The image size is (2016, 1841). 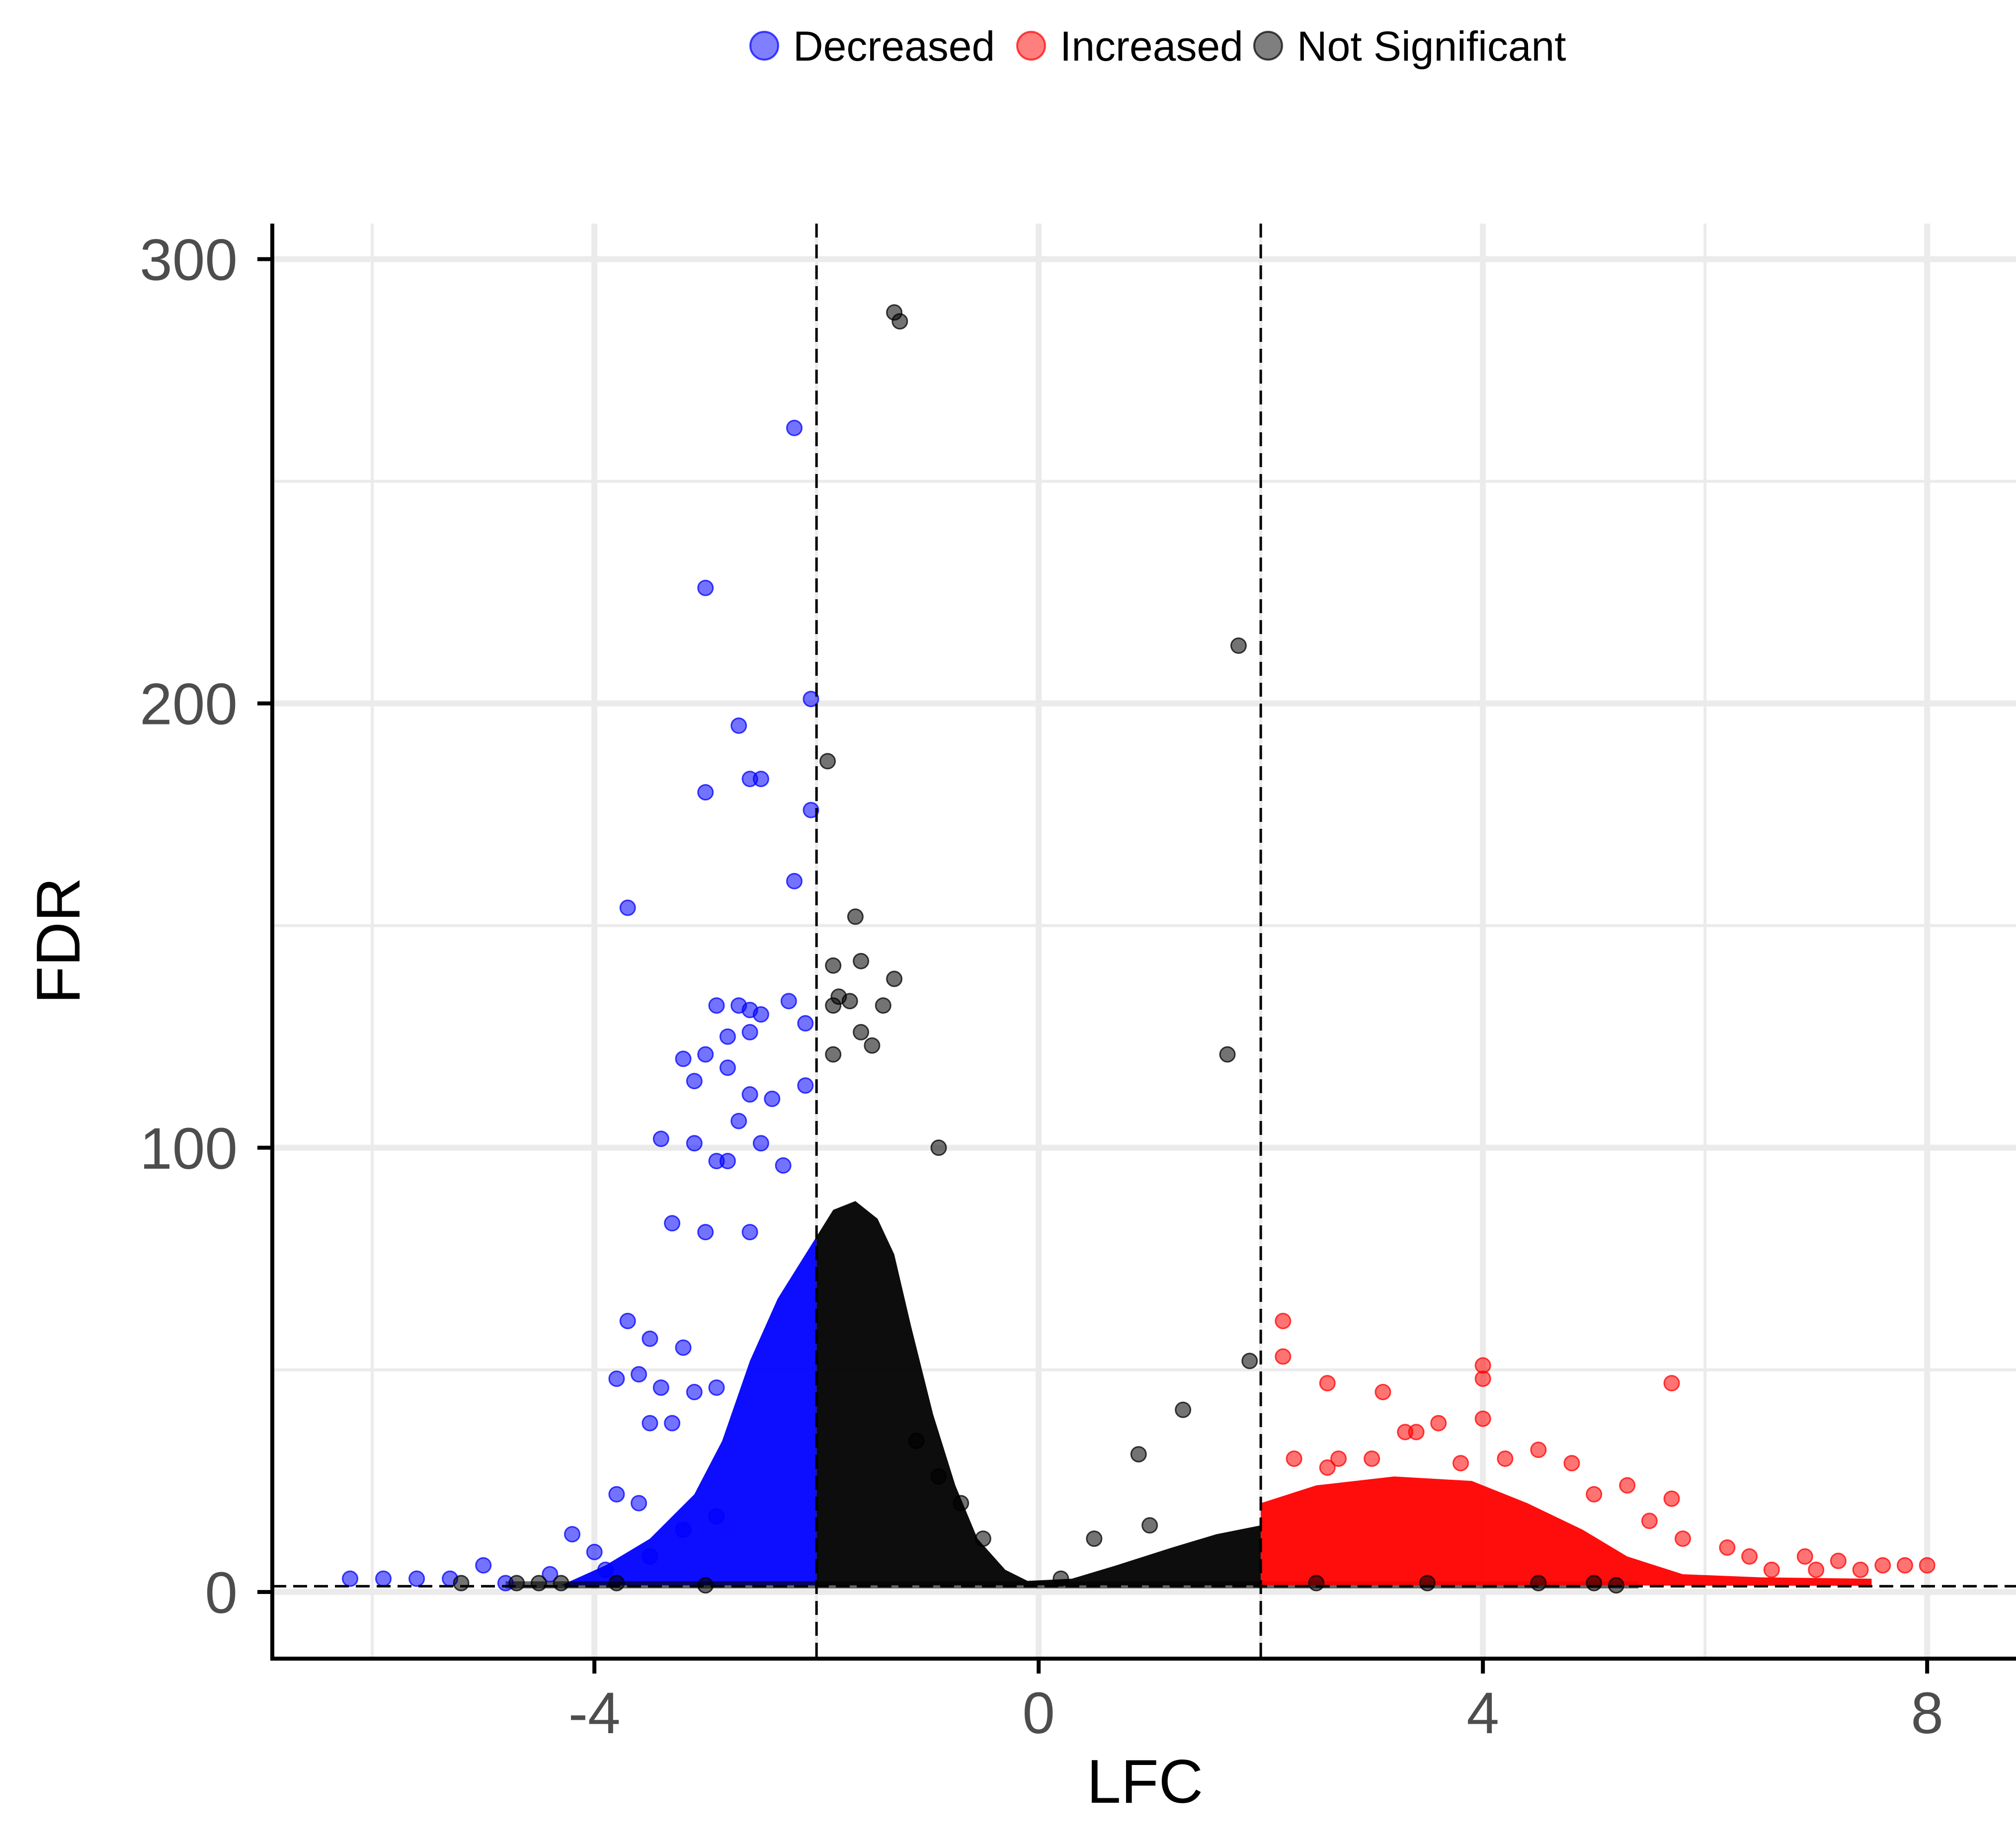 I want to click on x-axis-title: LFC, so click(x=1145, y=1782).